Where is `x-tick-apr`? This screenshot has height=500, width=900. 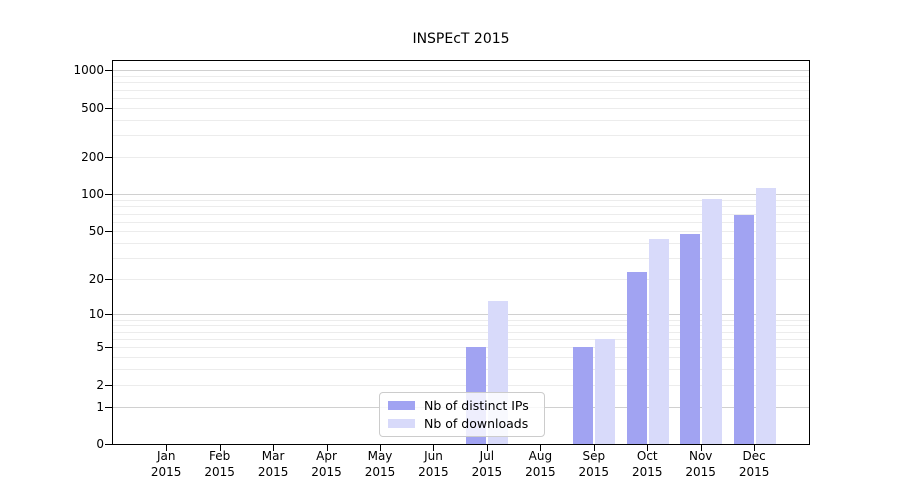 x-tick-apr is located at coordinates (327, 448).